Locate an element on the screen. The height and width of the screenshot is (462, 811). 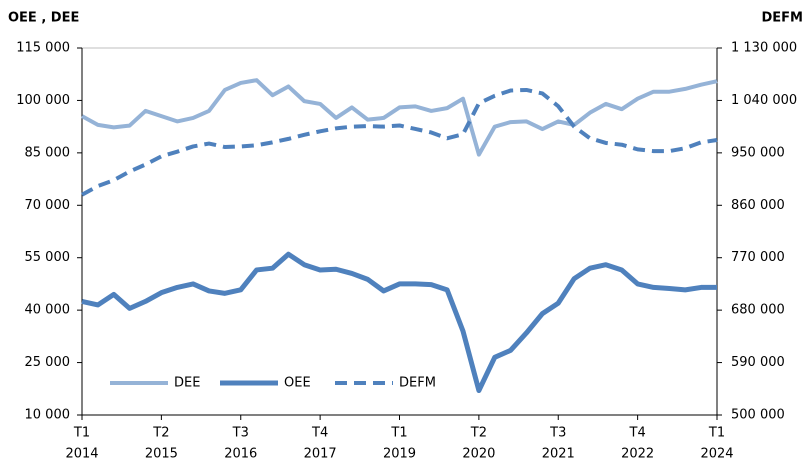
legend-label: OEE is located at coordinates (297, 383).